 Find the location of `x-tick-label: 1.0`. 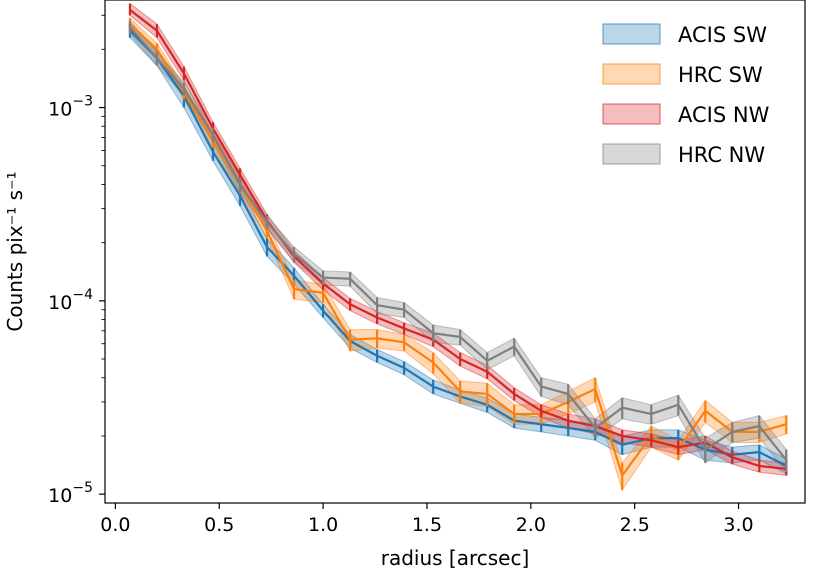

x-tick-label: 1.0 is located at coordinates (323, 525).